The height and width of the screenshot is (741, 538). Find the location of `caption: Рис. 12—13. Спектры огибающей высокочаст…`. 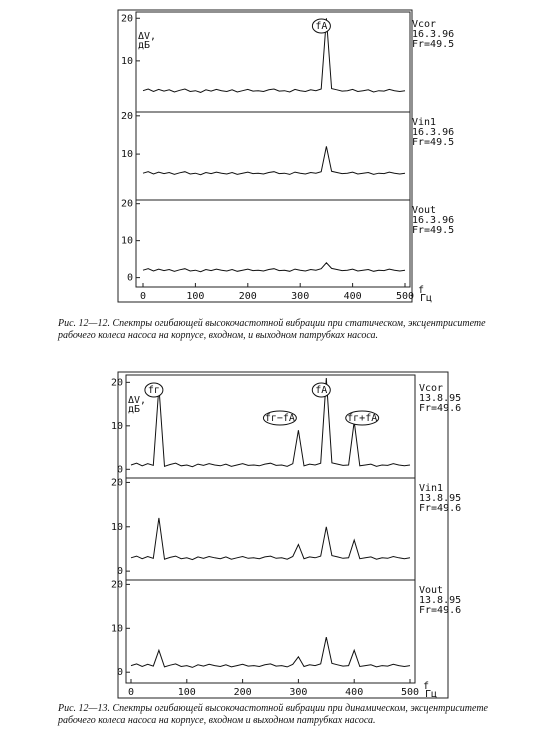

caption: Рис. 12—13. Спектры огибающей высокочаст… is located at coordinates (273, 714).